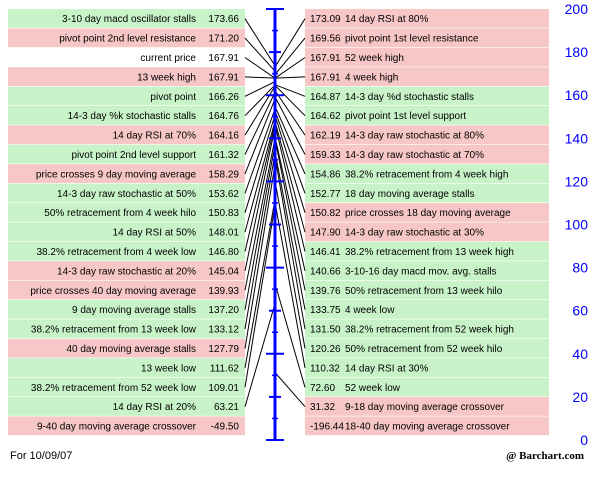 The image size is (594, 486). I want to click on right-row-value: 154.86, so click(325, 174).